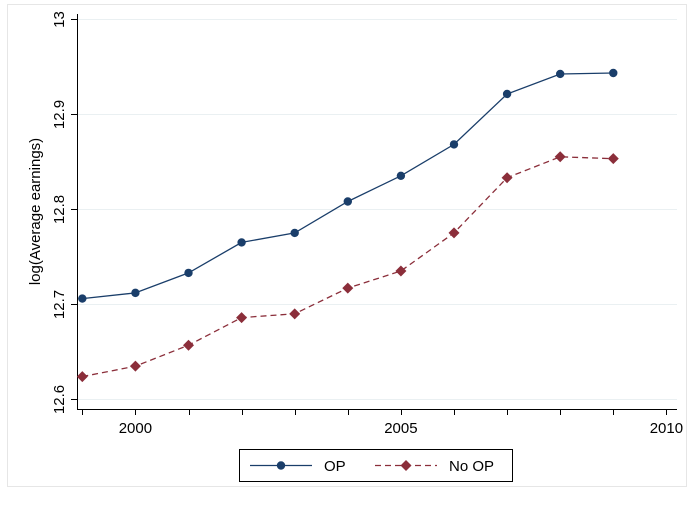 This screenshot has width=694, height=506. I want to click on y-tick-label: 12.9, so click(59, 114).